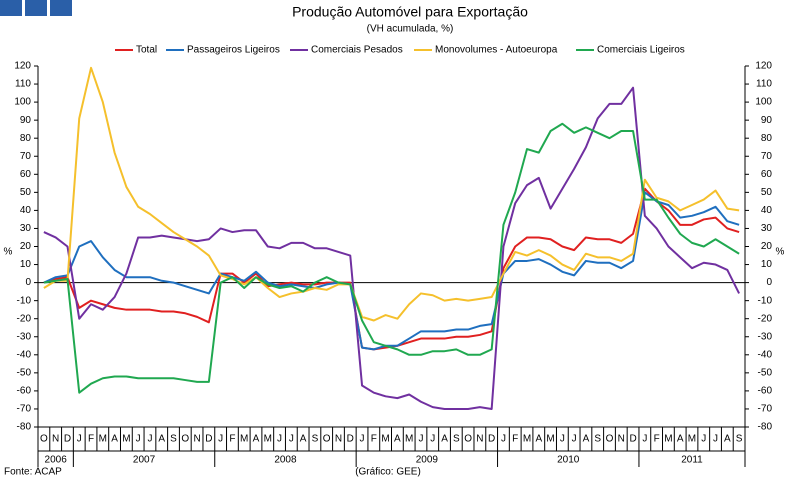 Image resolution: width=788 pixels, height=481 pixels. Describe the element at coordinates (780, 252) in the screenshot. I see `y2-axis-label: %` at that location.